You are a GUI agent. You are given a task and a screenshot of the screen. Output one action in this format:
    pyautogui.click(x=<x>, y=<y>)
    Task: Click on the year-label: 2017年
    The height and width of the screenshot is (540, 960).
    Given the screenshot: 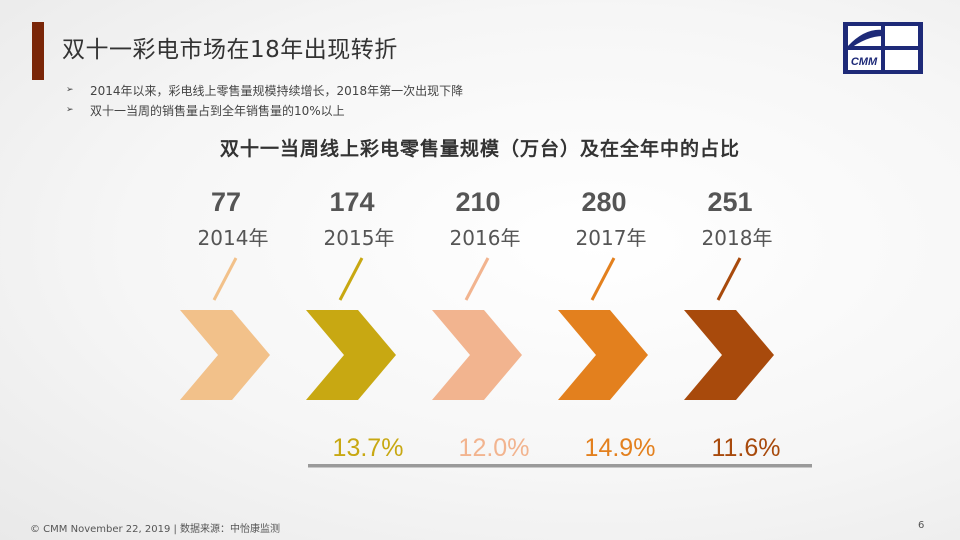 What is the action you would take?
    pyautogui.click(x=611, y=238)
    